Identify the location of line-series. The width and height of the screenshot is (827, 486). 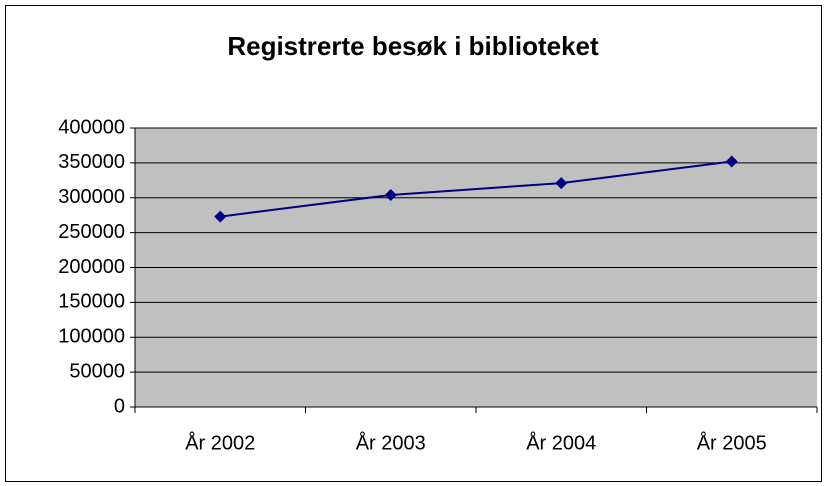
(476, 189).